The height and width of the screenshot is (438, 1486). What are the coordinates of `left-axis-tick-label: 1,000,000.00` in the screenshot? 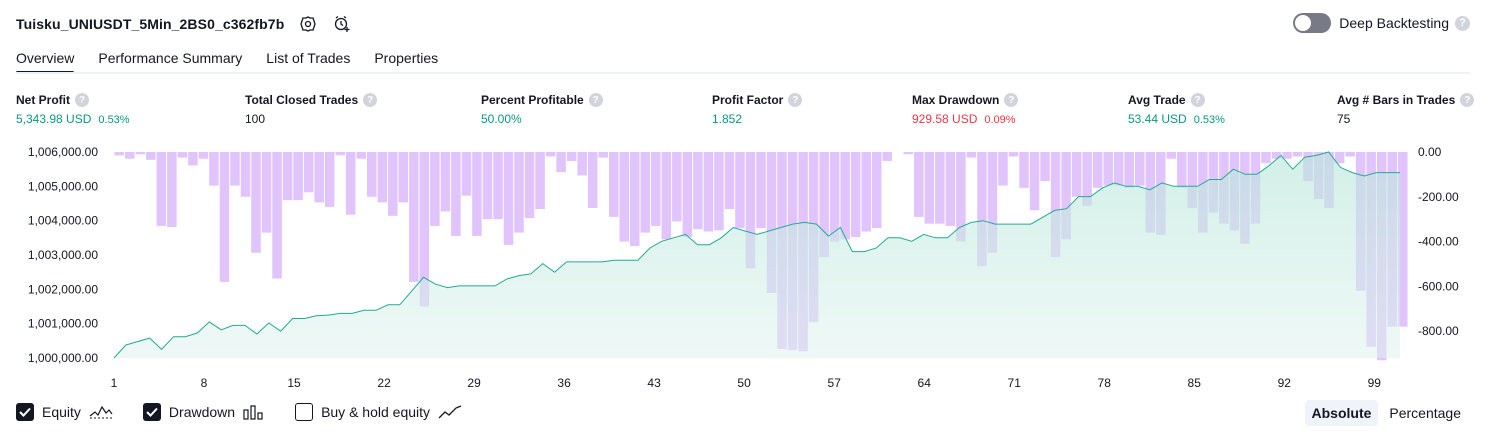 It's located at (63, 358).